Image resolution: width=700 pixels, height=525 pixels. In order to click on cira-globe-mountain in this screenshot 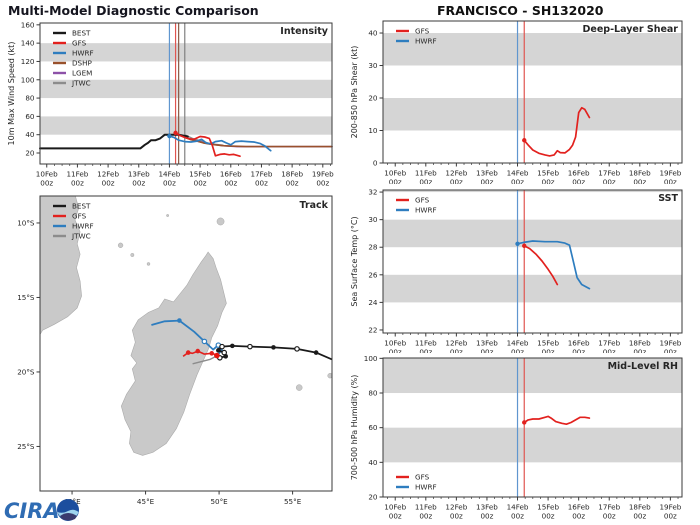, I will do `click(68, 517)`.